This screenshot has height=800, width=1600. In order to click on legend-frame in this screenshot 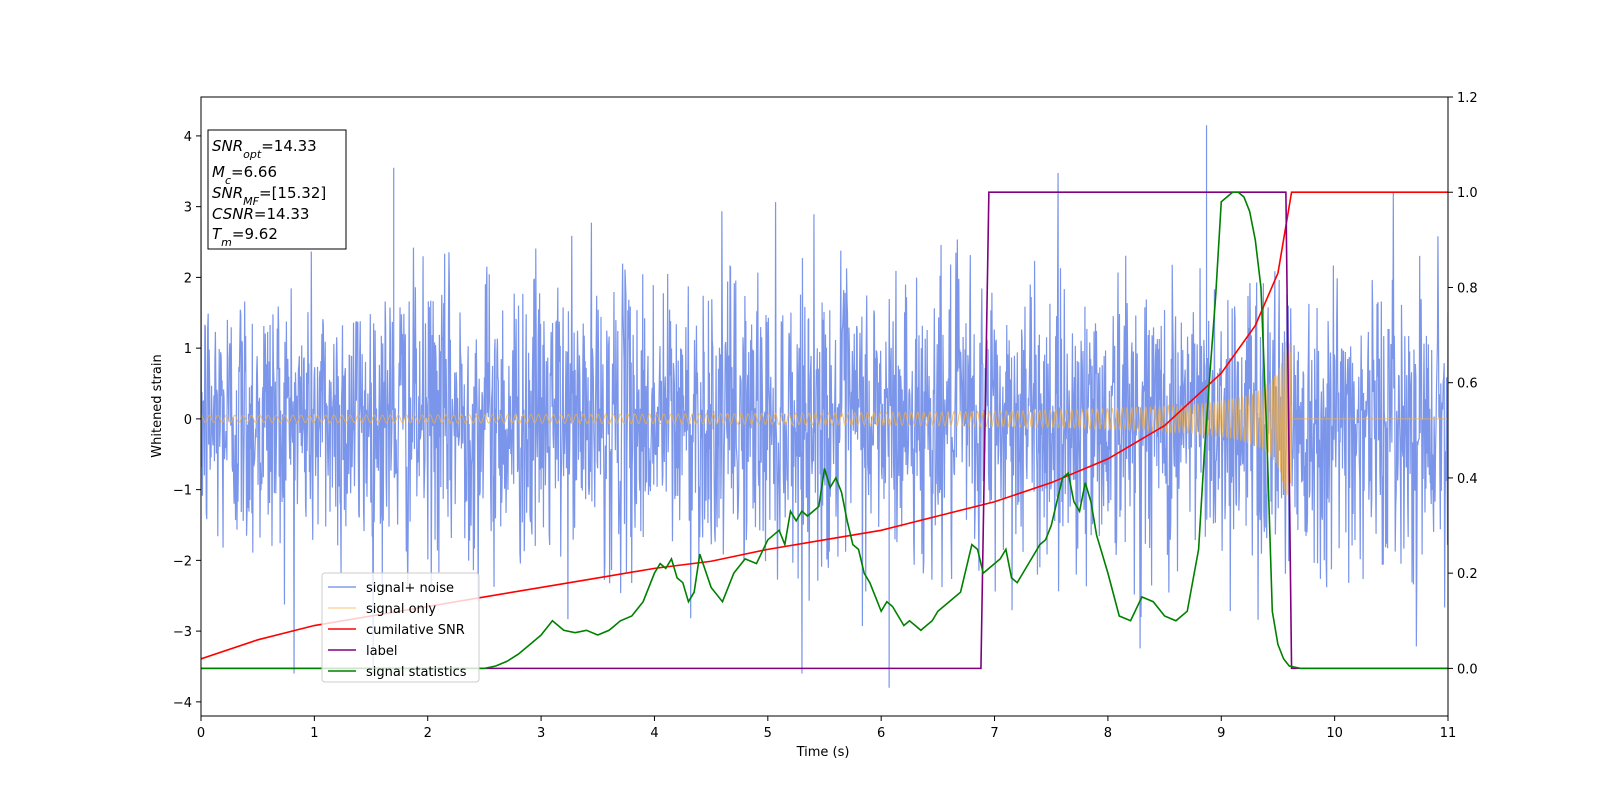, I will do `click(400, 627)`.